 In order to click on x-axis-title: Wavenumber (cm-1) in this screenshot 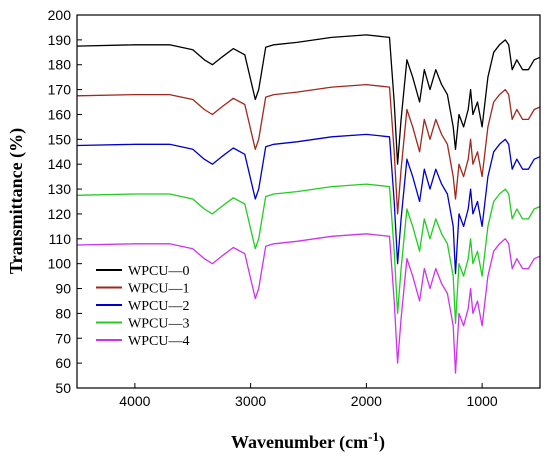, I will do `click(308, 441)`.